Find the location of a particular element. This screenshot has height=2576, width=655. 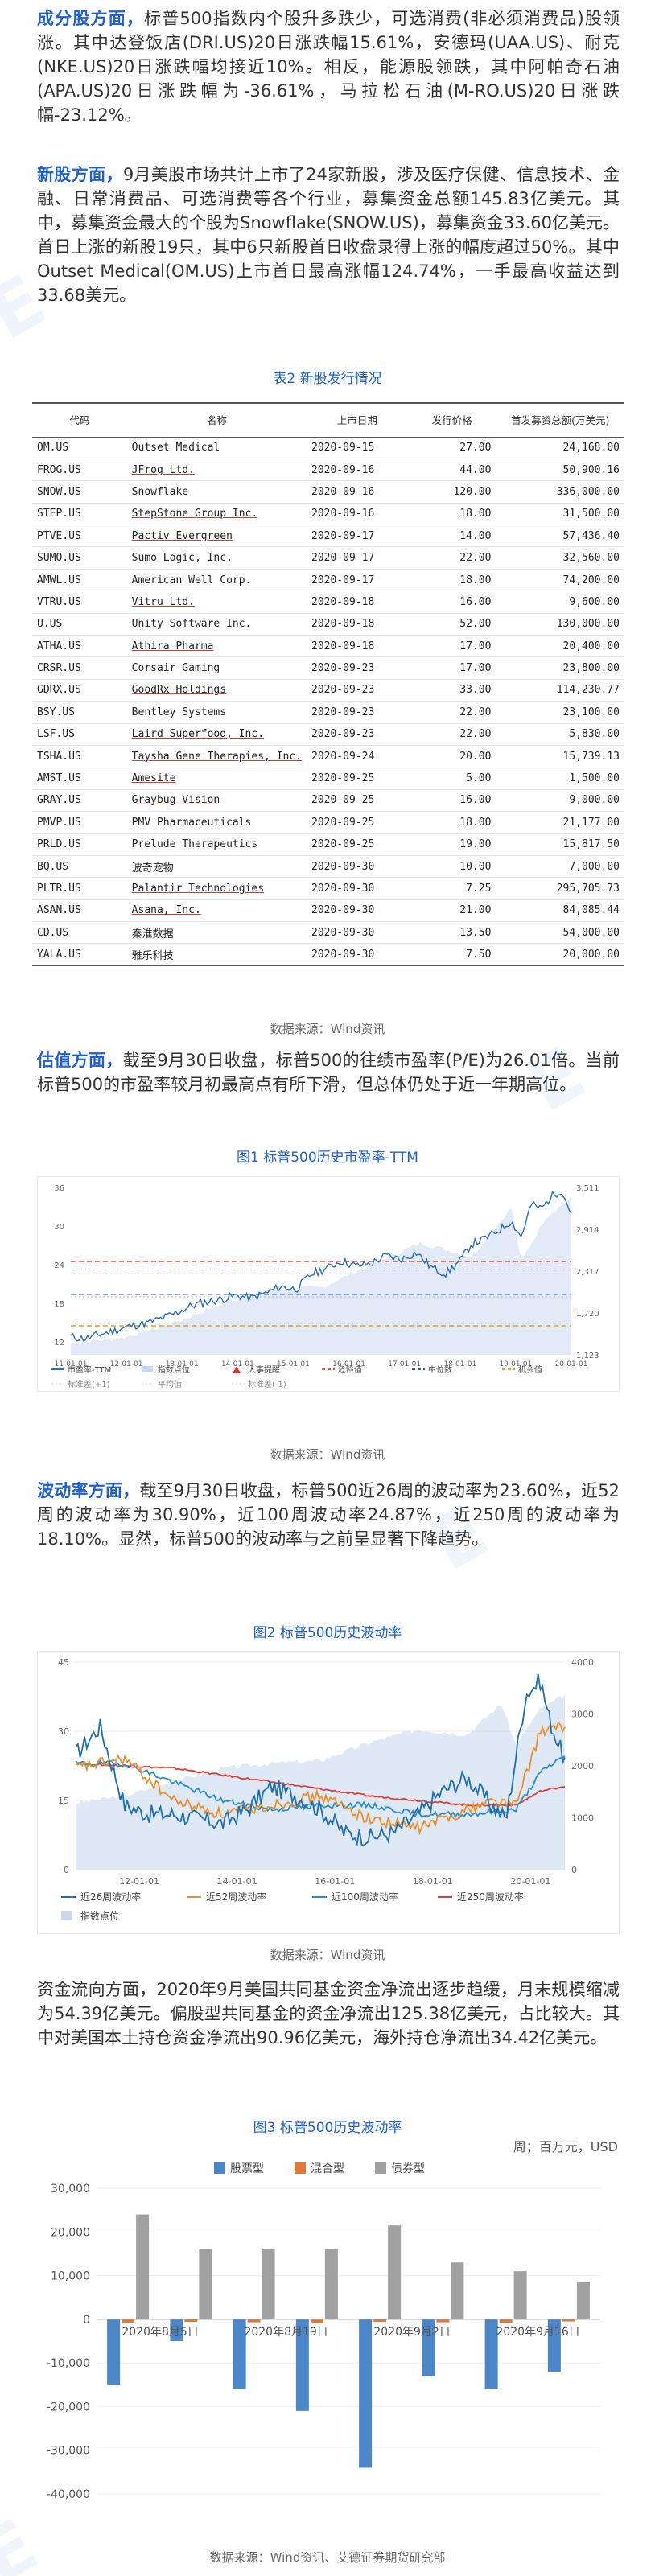

y-left-tick-label: 24 is located at coordinates (59, 1265).